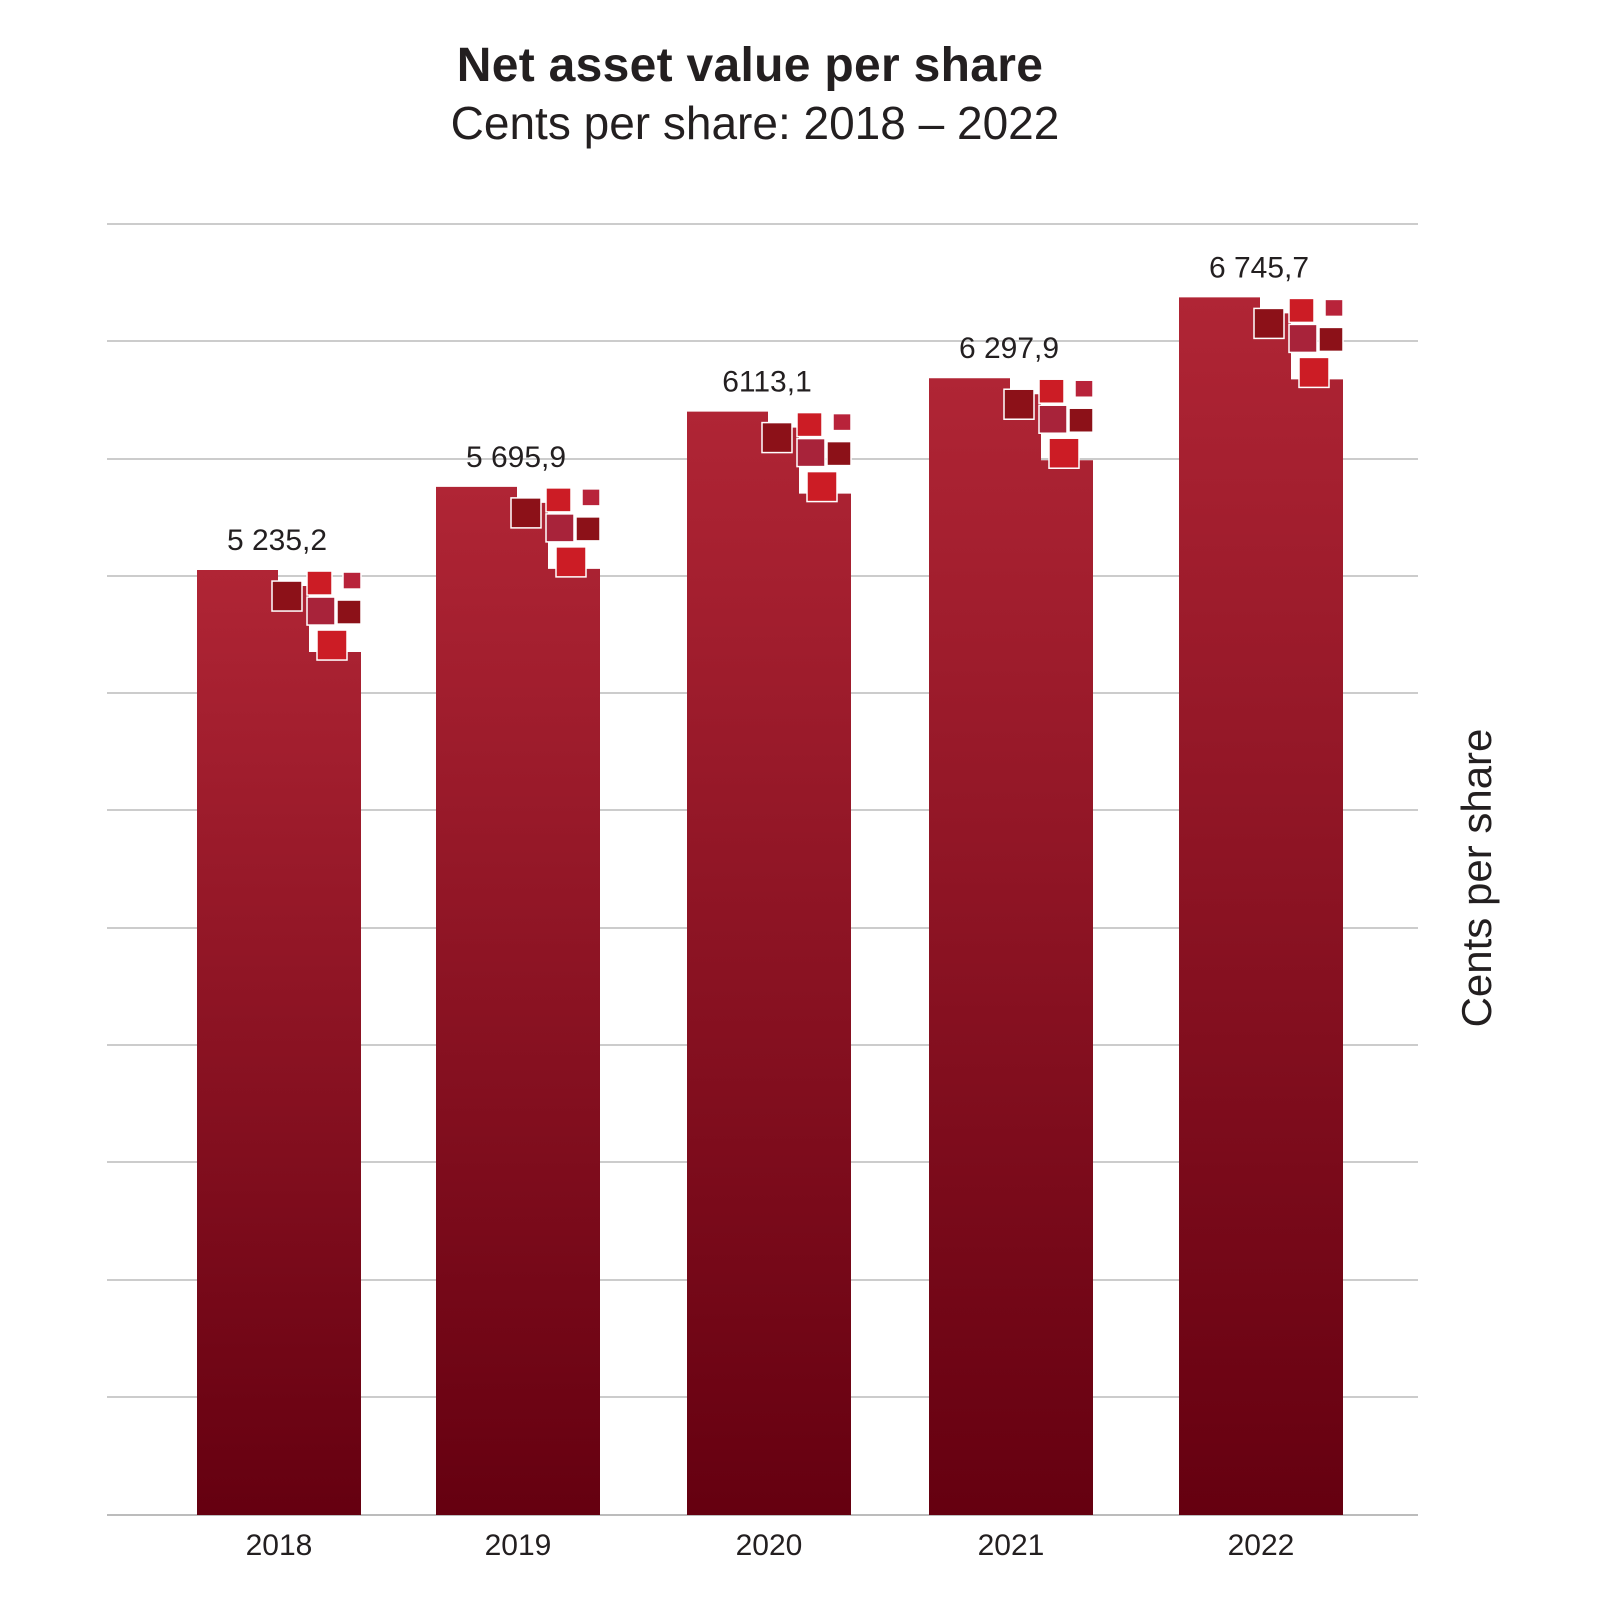 The width and height of the screenshot is (1601, 1601). I want to click on x-tick-2021: 2021, so click(1011, 1545).